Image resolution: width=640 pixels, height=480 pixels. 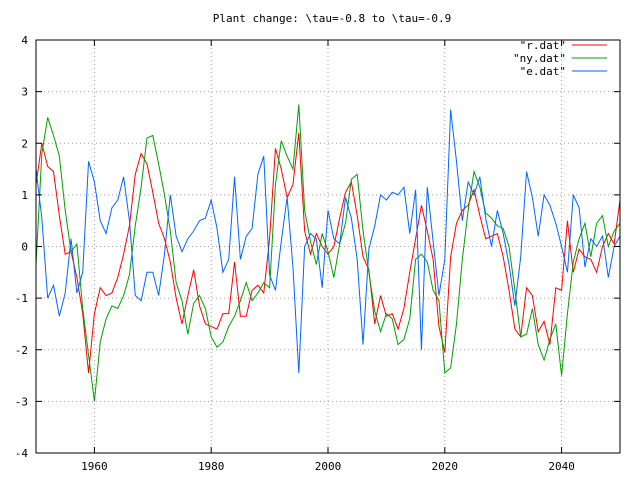 I want to click on x-tick-label: 1980, so click(x=211, y=466).